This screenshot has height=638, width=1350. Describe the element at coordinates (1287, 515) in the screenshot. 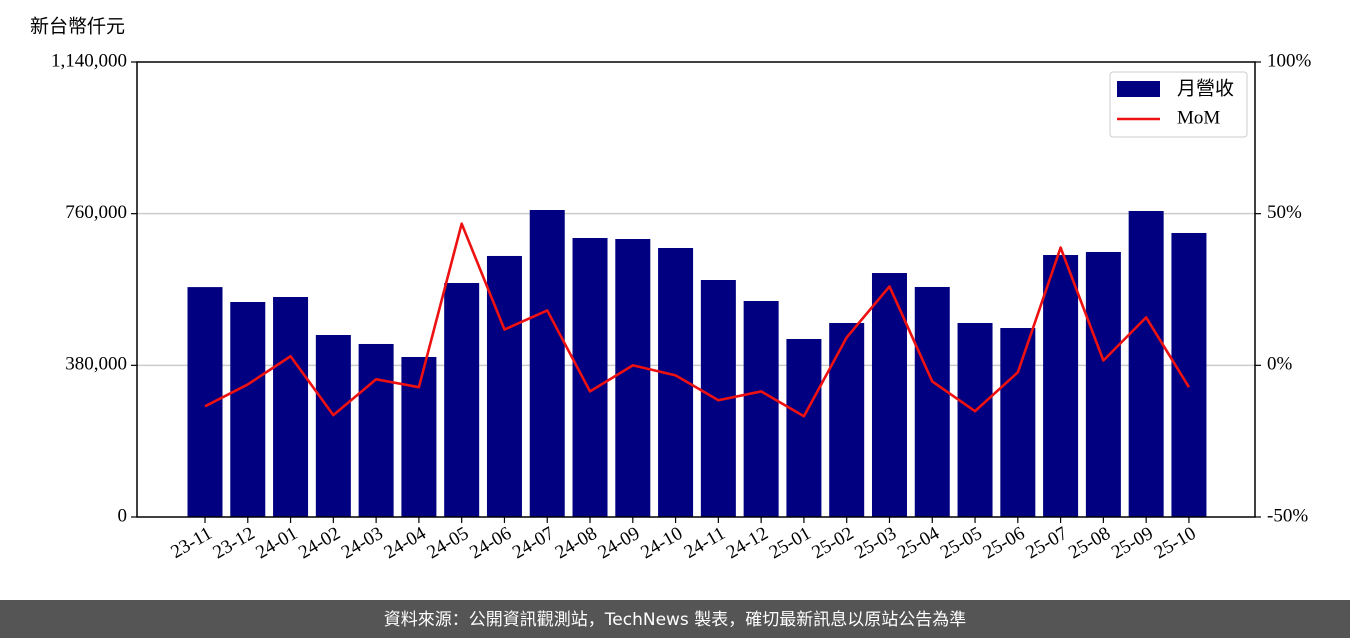

I see `y2-tick-label: -50%` at that location.